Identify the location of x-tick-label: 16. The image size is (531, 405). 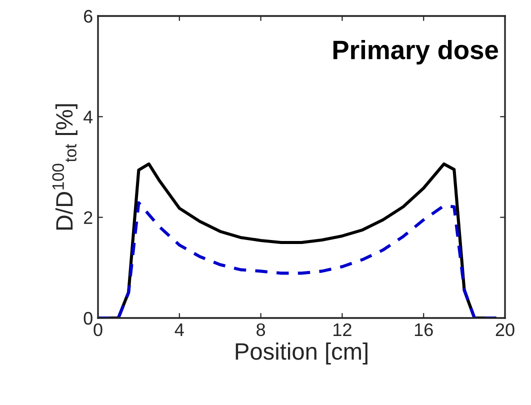
(423, 329).